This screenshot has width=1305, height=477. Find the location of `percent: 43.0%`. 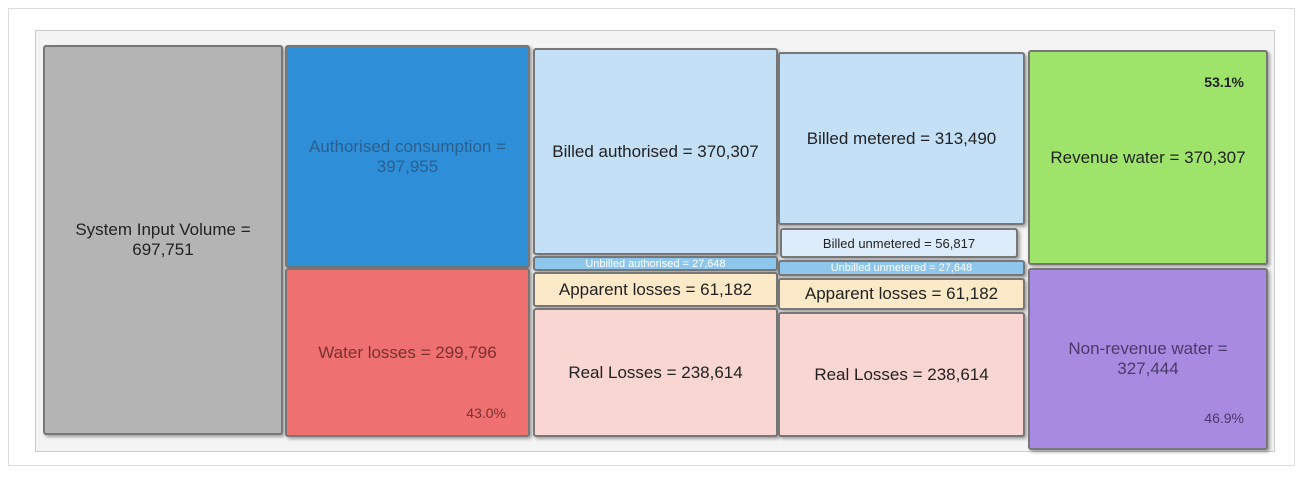

percent: 43.0% is located at coordinates (486, 413).